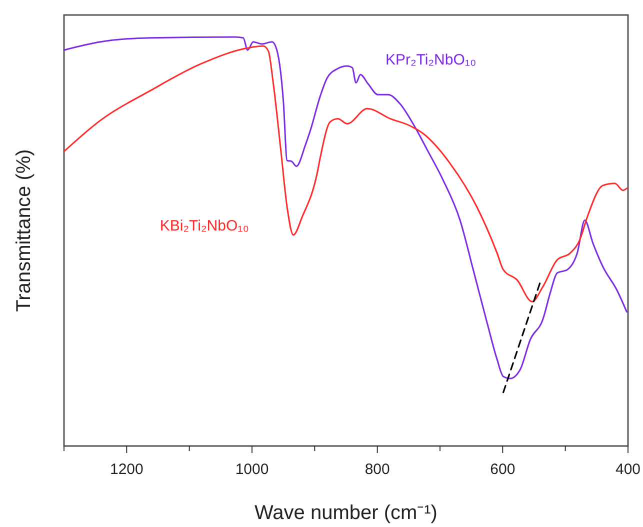 The width and height of the screenshot is (643, 527). Describe the element at coordinates (346, 513) in the screenshot. I see `x-axis-title: Wave number (cm⁻¹)` at that location.